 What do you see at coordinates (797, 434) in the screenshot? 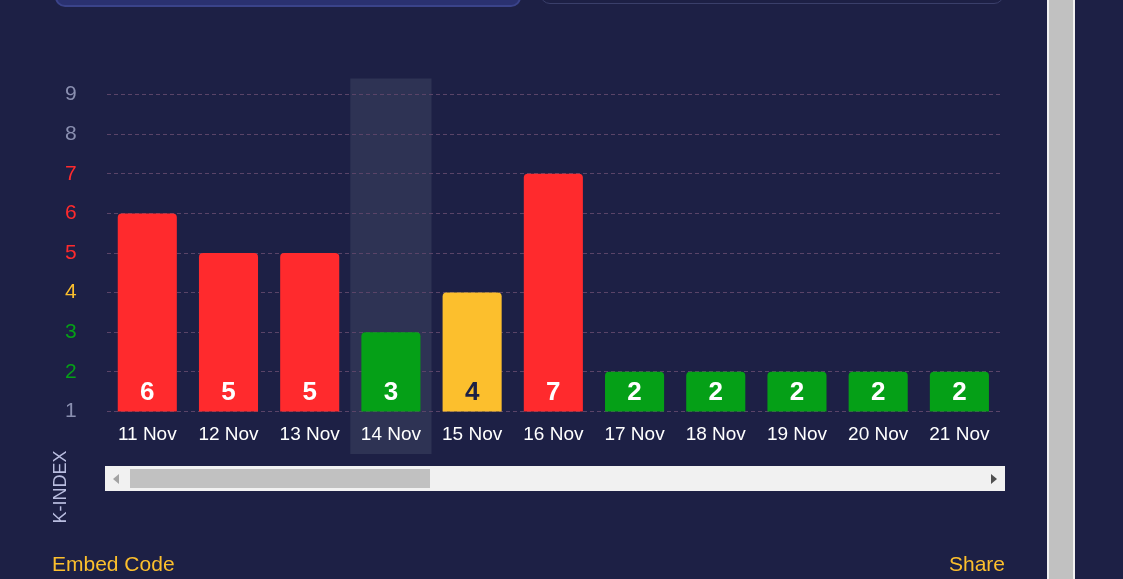
I see `x-tick-label: 19 Nov` at bounding box center [797, 434].